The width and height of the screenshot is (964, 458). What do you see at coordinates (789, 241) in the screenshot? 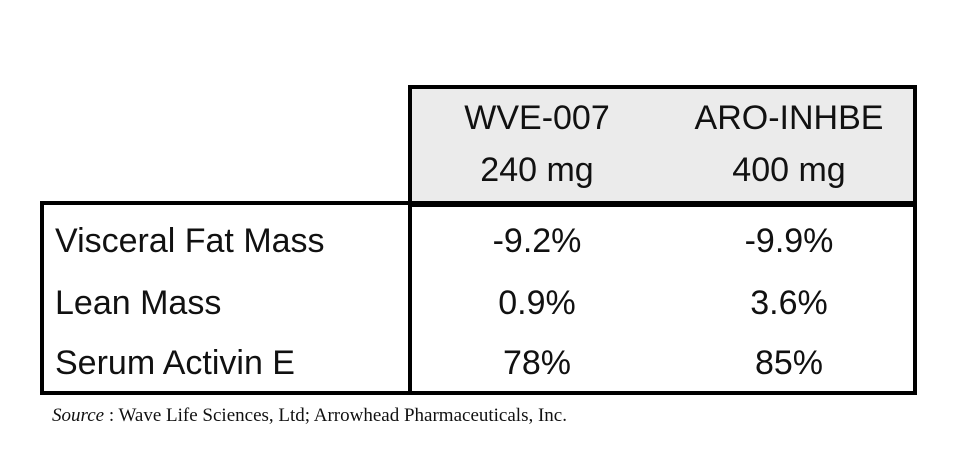
I see `cell: -9.9%` at bounding box center [789, 241].